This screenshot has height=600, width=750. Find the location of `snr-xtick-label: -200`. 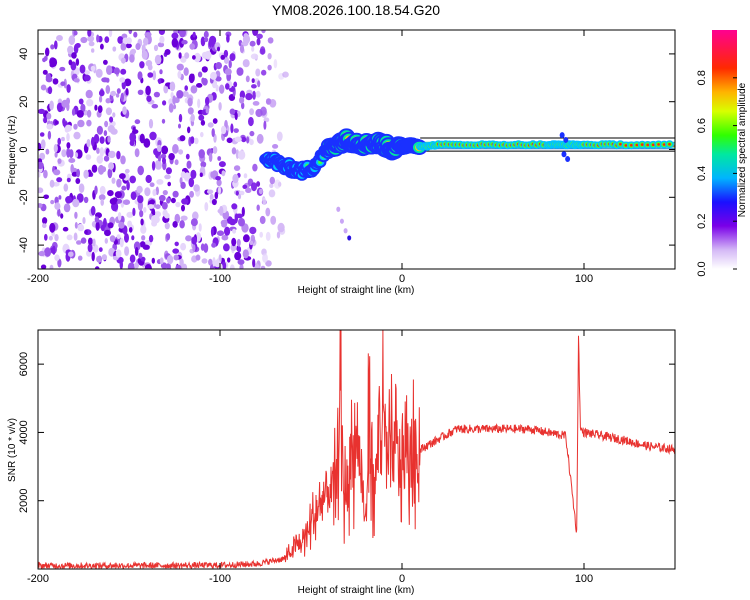

snr-xtick-label: -200 is located at coordinates (38, 579).